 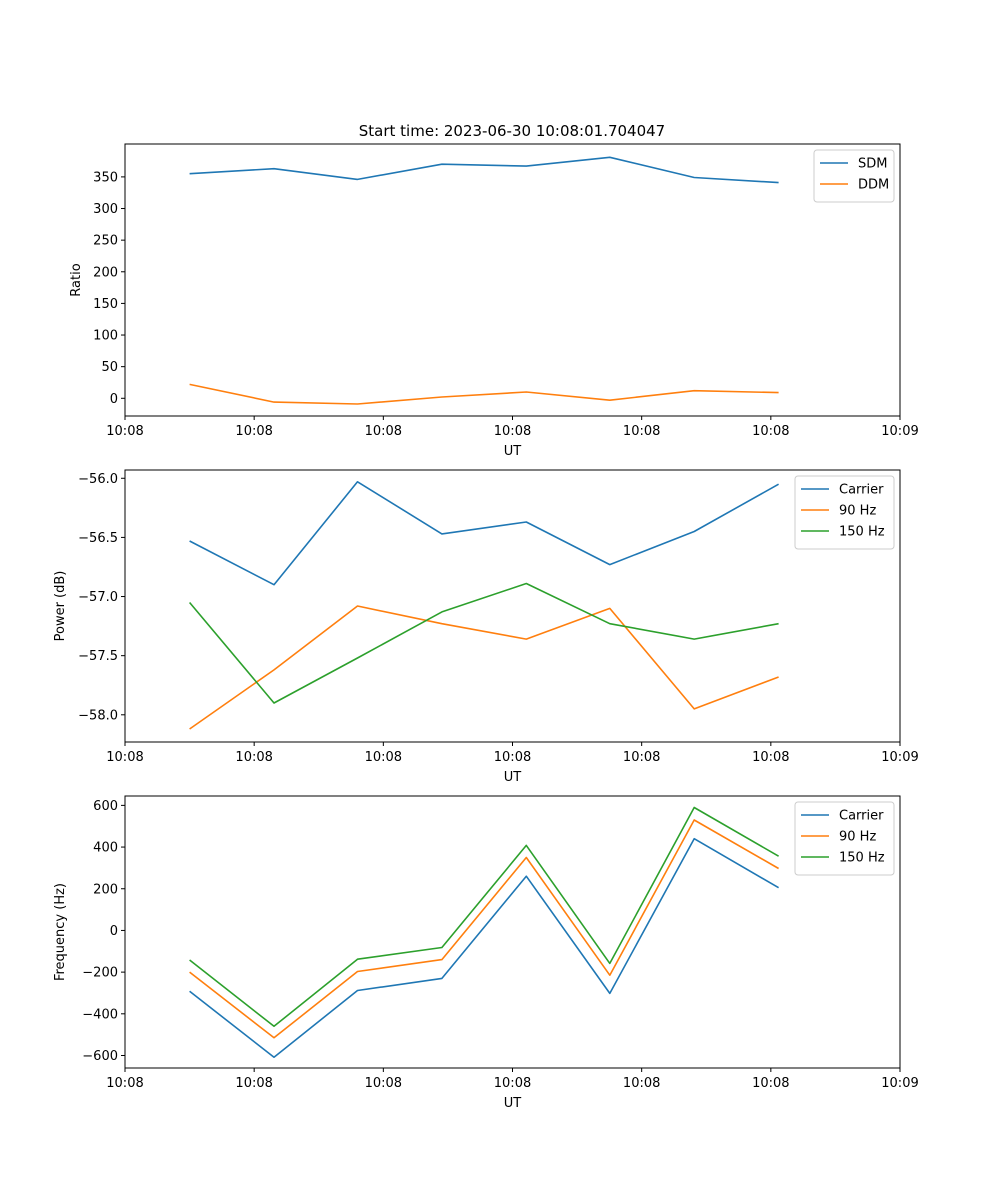 What do you see at coordinates (100, 1056) in the screenshot?
I see `y-tick-label: −600` at bounding box center [100, 1056].